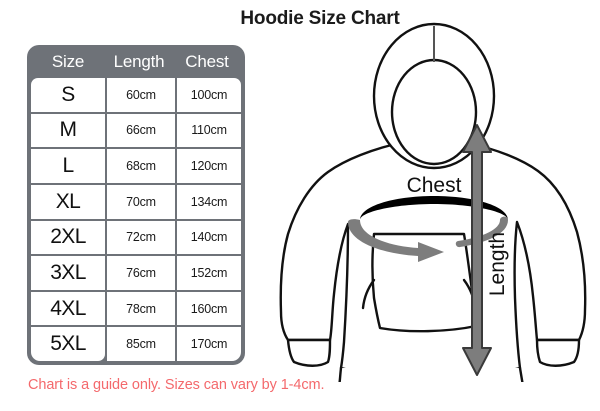  I want to click on cell-chest: 100cm, so click(209, 95).